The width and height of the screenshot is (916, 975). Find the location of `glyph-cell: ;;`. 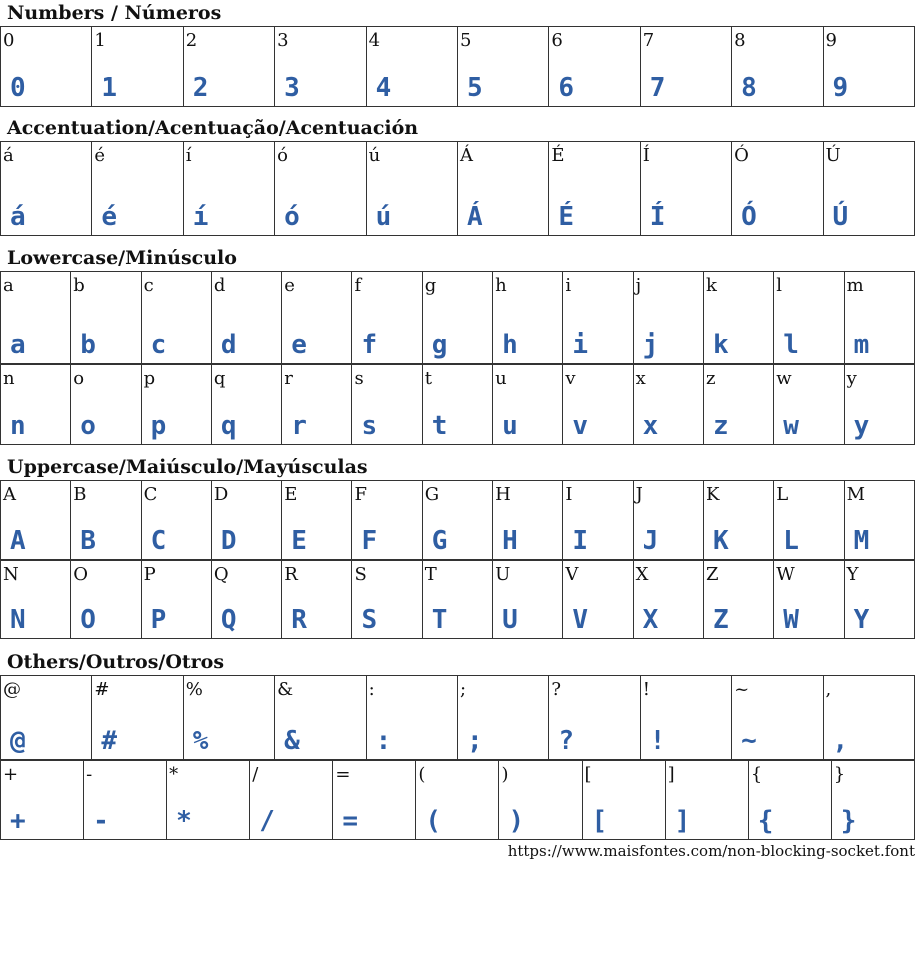

glyph-cell: ;; is located at coordinates (503, 717).